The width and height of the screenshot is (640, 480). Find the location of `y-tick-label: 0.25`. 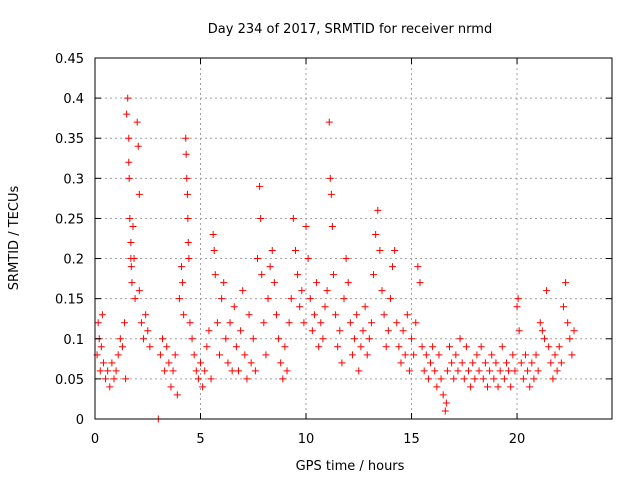

y-tick-label: 0.25 is located at coordinates (69, 219).